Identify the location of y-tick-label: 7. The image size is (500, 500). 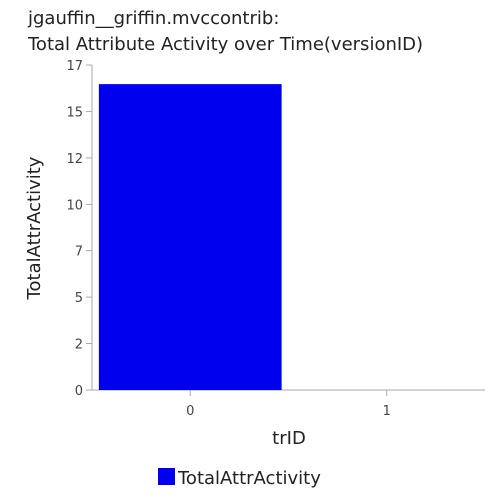
(79, 252).